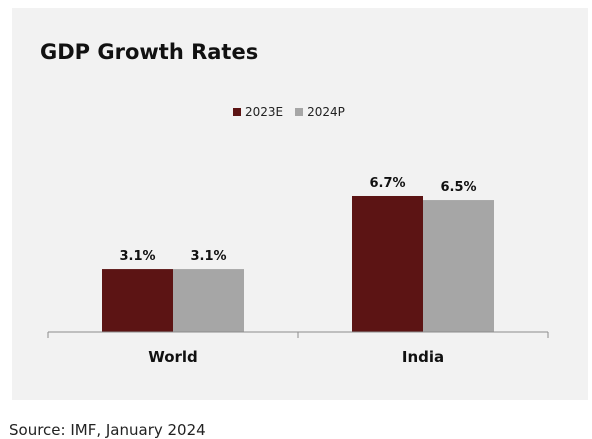 The image size is (592, 439). I want to click on category-label-india: India, so click(423, 357).